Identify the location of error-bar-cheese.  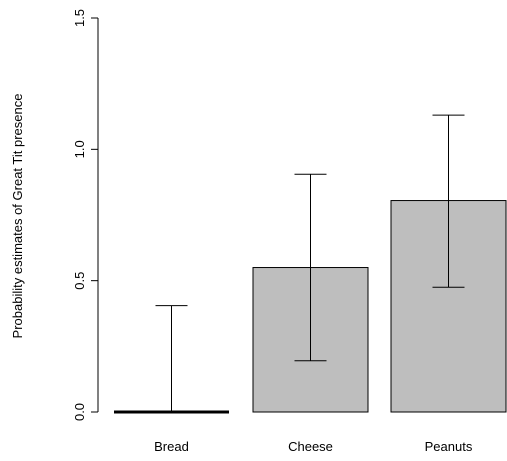
(310, 267).